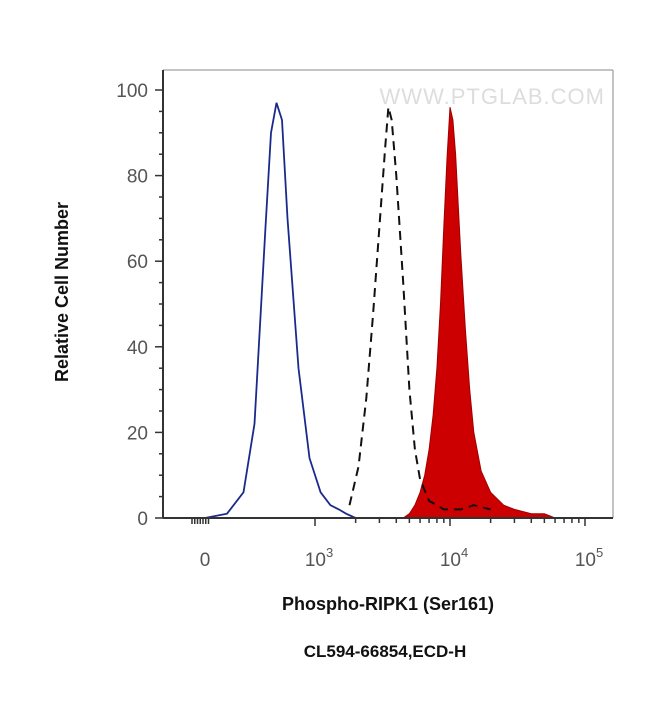 The height and width of the screenshot is (717, 650). I want to click on x-tick-labels: 0 10³ 10⁴ 10⁵, so click(401, 558).